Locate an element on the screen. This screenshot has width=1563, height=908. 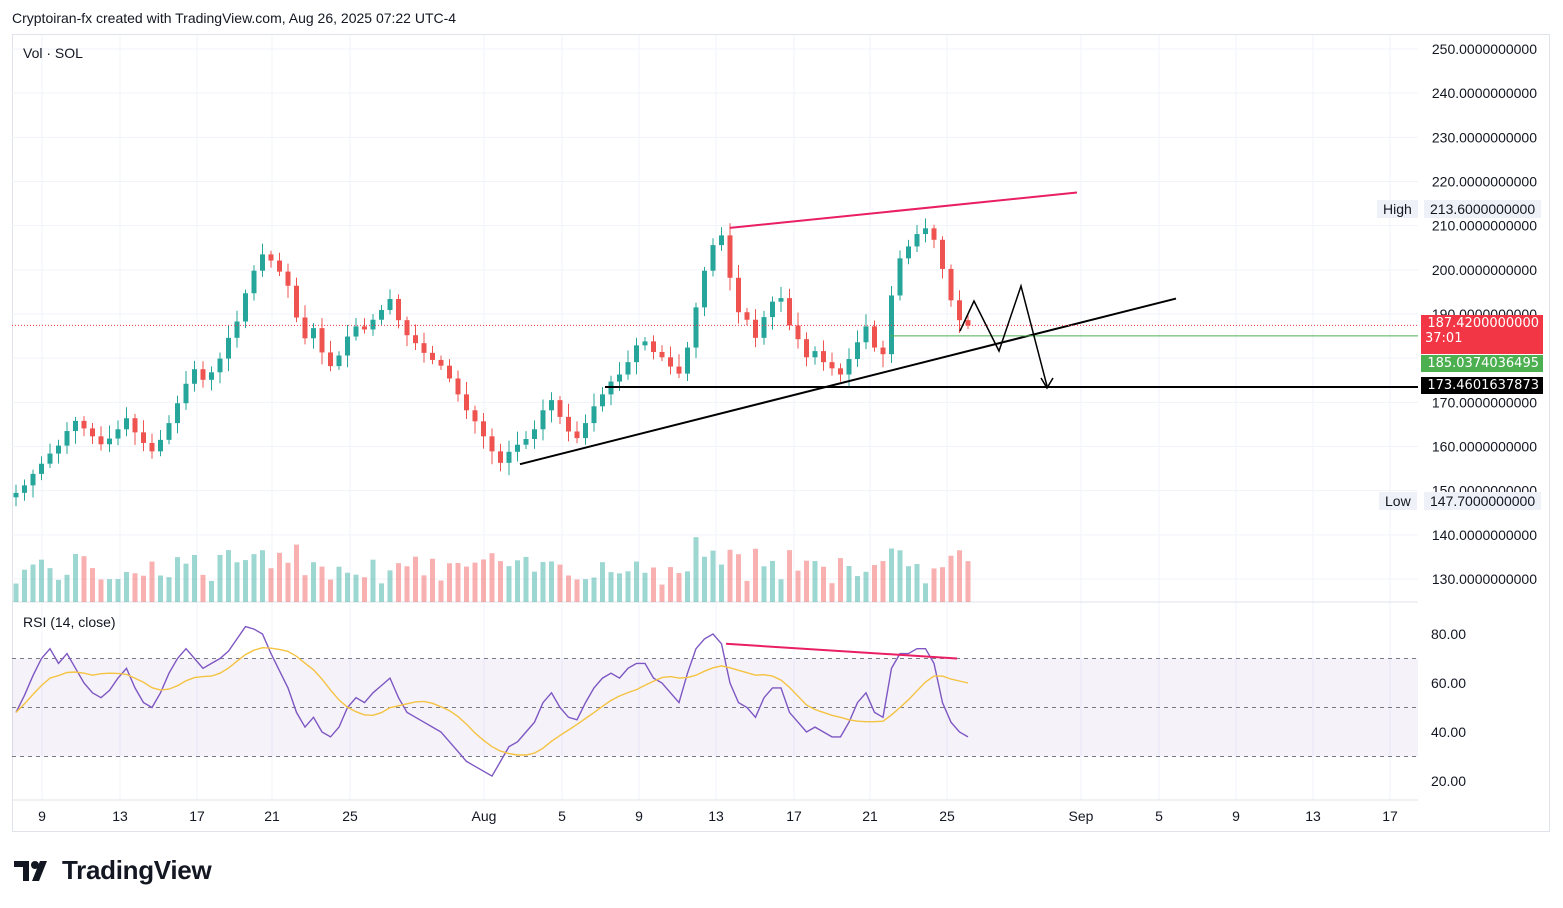
price-tick-label: 240.0000000000 is located at coordinates (1484, 93).